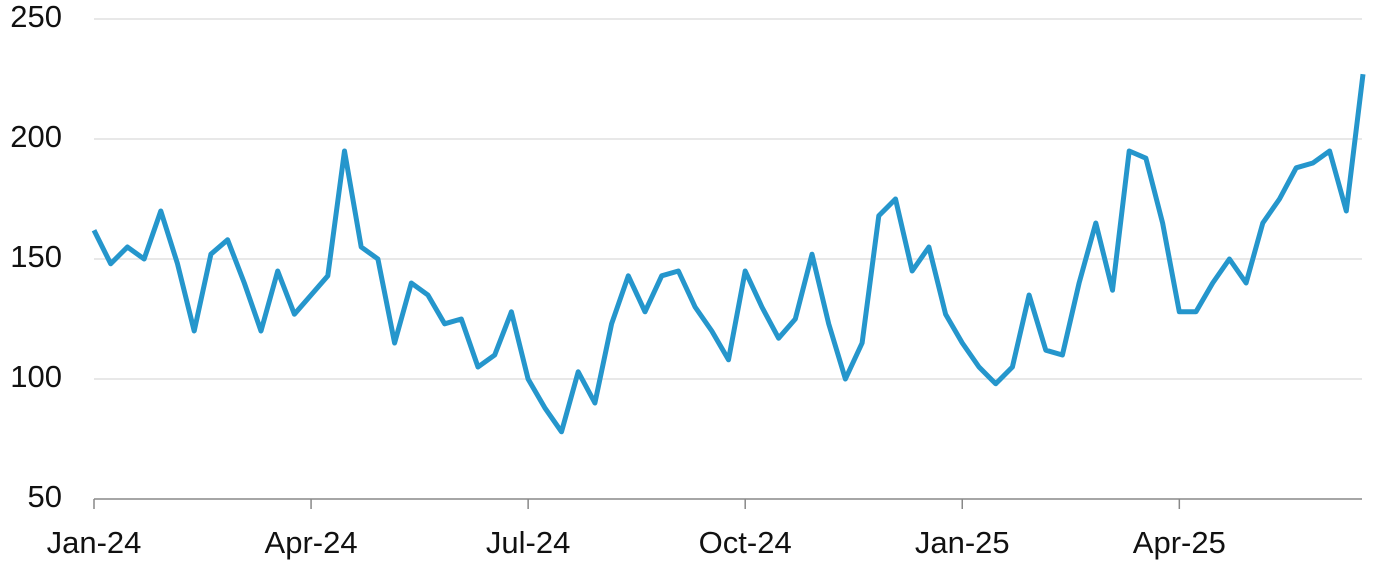  What do you see at coordinates (36, 17) in the screenshot?
I see `y-tick-label: 250` at bounding box center [36, 17].